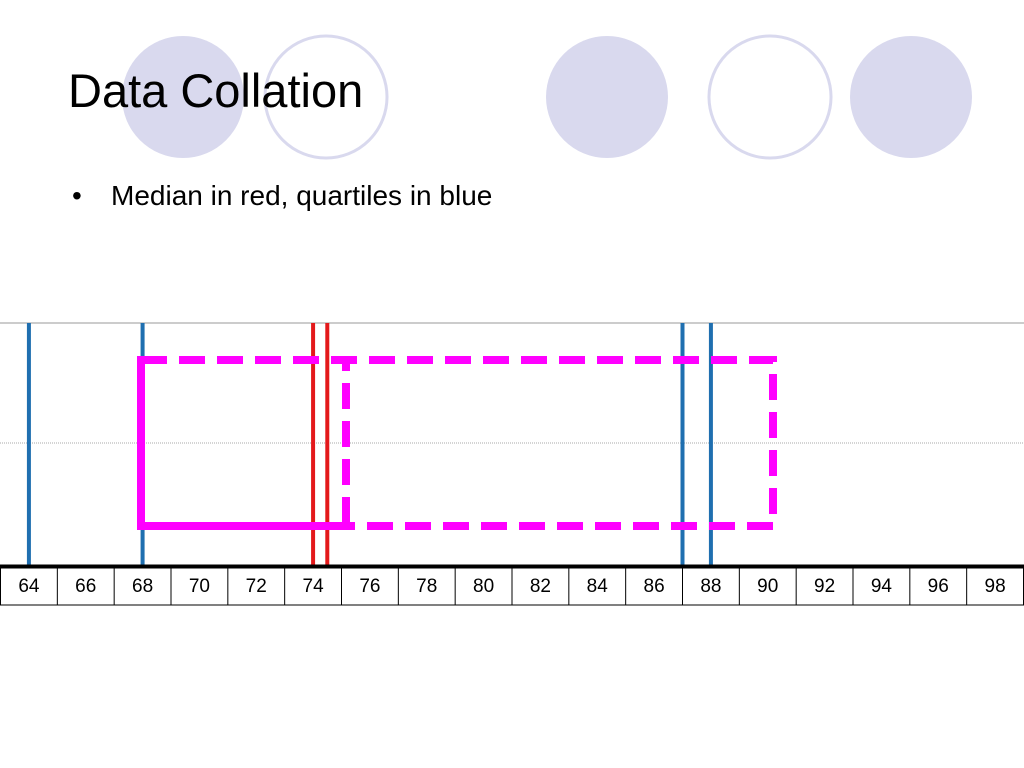 The image size is (1024, 768). What do you see at coordinates (301, 195) in the screenshot?
I see `bullet-text: Median in red, quartiles in blue` at bounding box center [301, 195].